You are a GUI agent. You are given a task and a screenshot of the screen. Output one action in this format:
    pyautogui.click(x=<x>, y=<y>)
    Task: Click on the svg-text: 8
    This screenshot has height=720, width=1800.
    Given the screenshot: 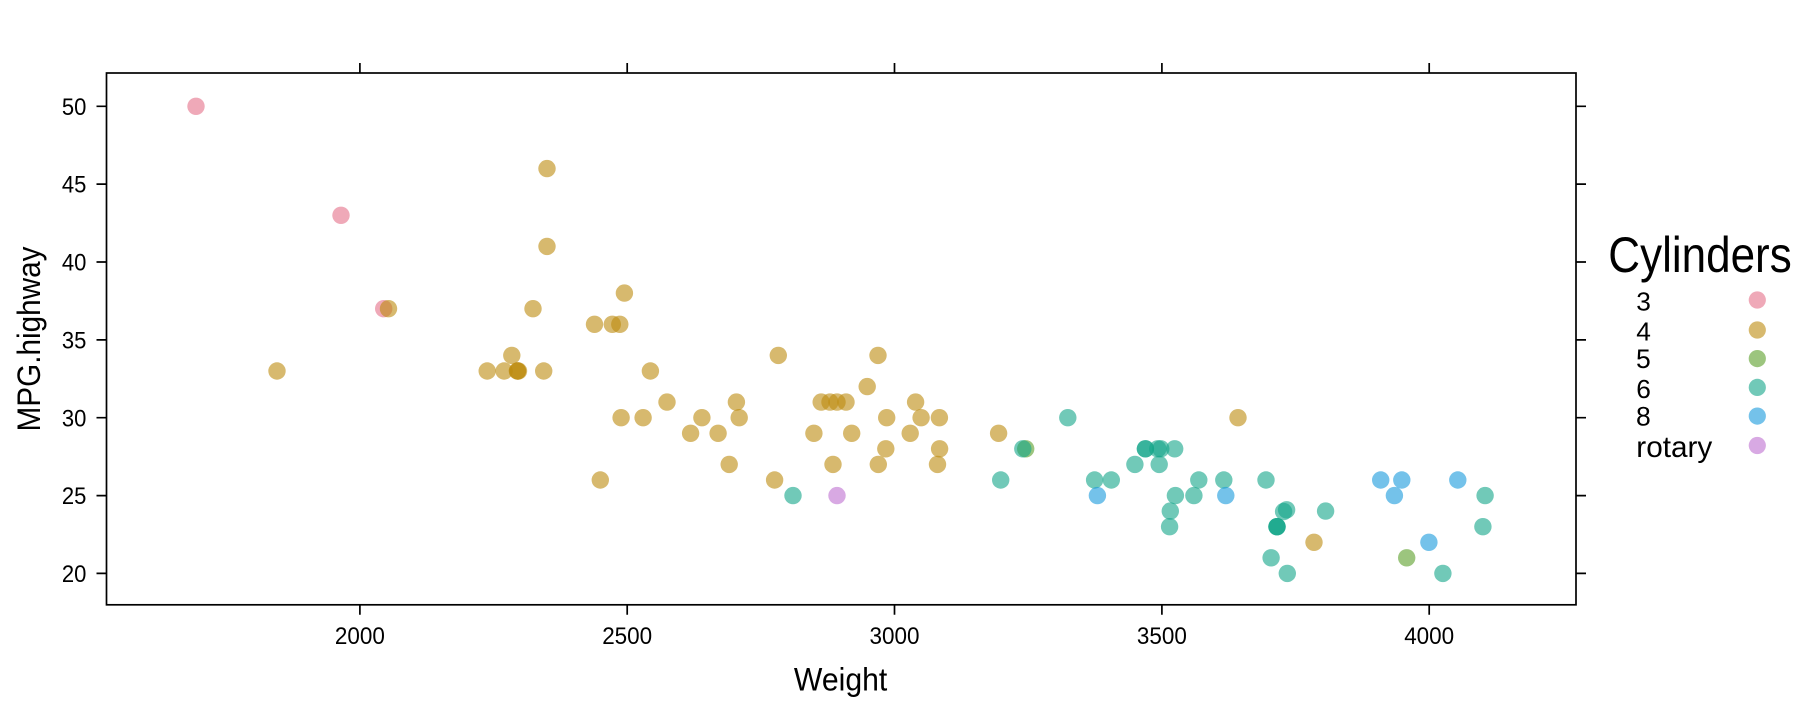 What is the action you would take?
    pyautogui.click(x=1643, y=417)
    